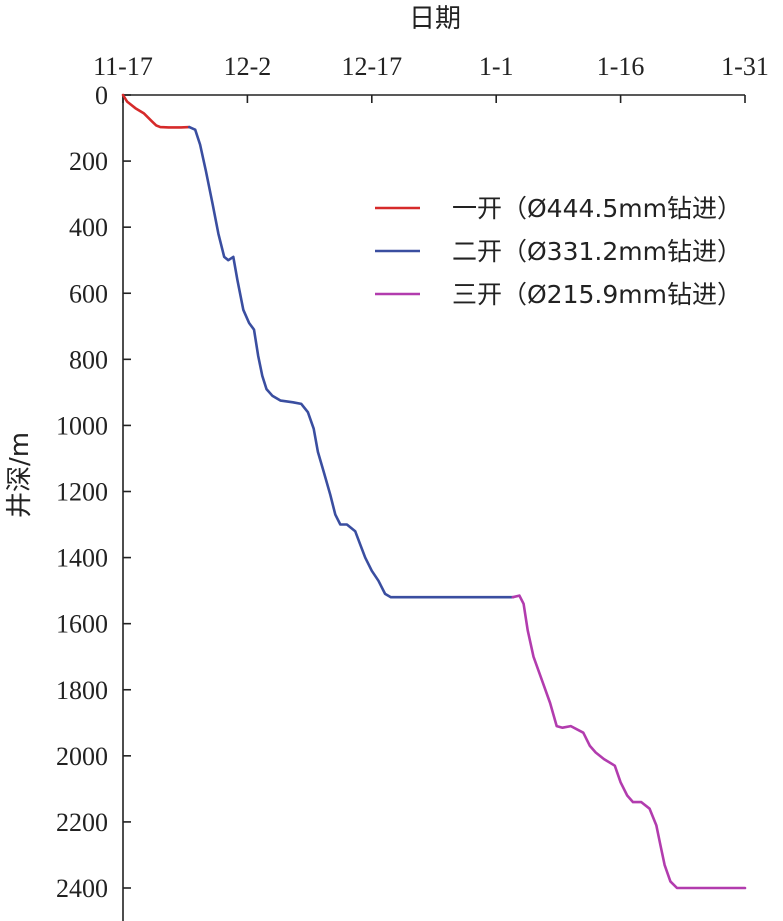 The width and height of the screenshot is (783, 921). Describe the element at coordinates (82, 756) in the screenshot. I see `y-tick-label: 2000` at that location.